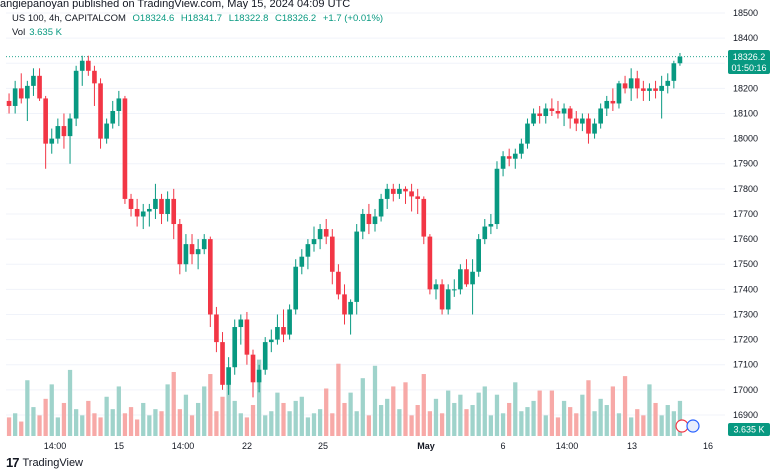 Image resolution: width=780 pixels, height=470 pixels. I want to click on volume-tag: 3.635 K, so click(749, 429).